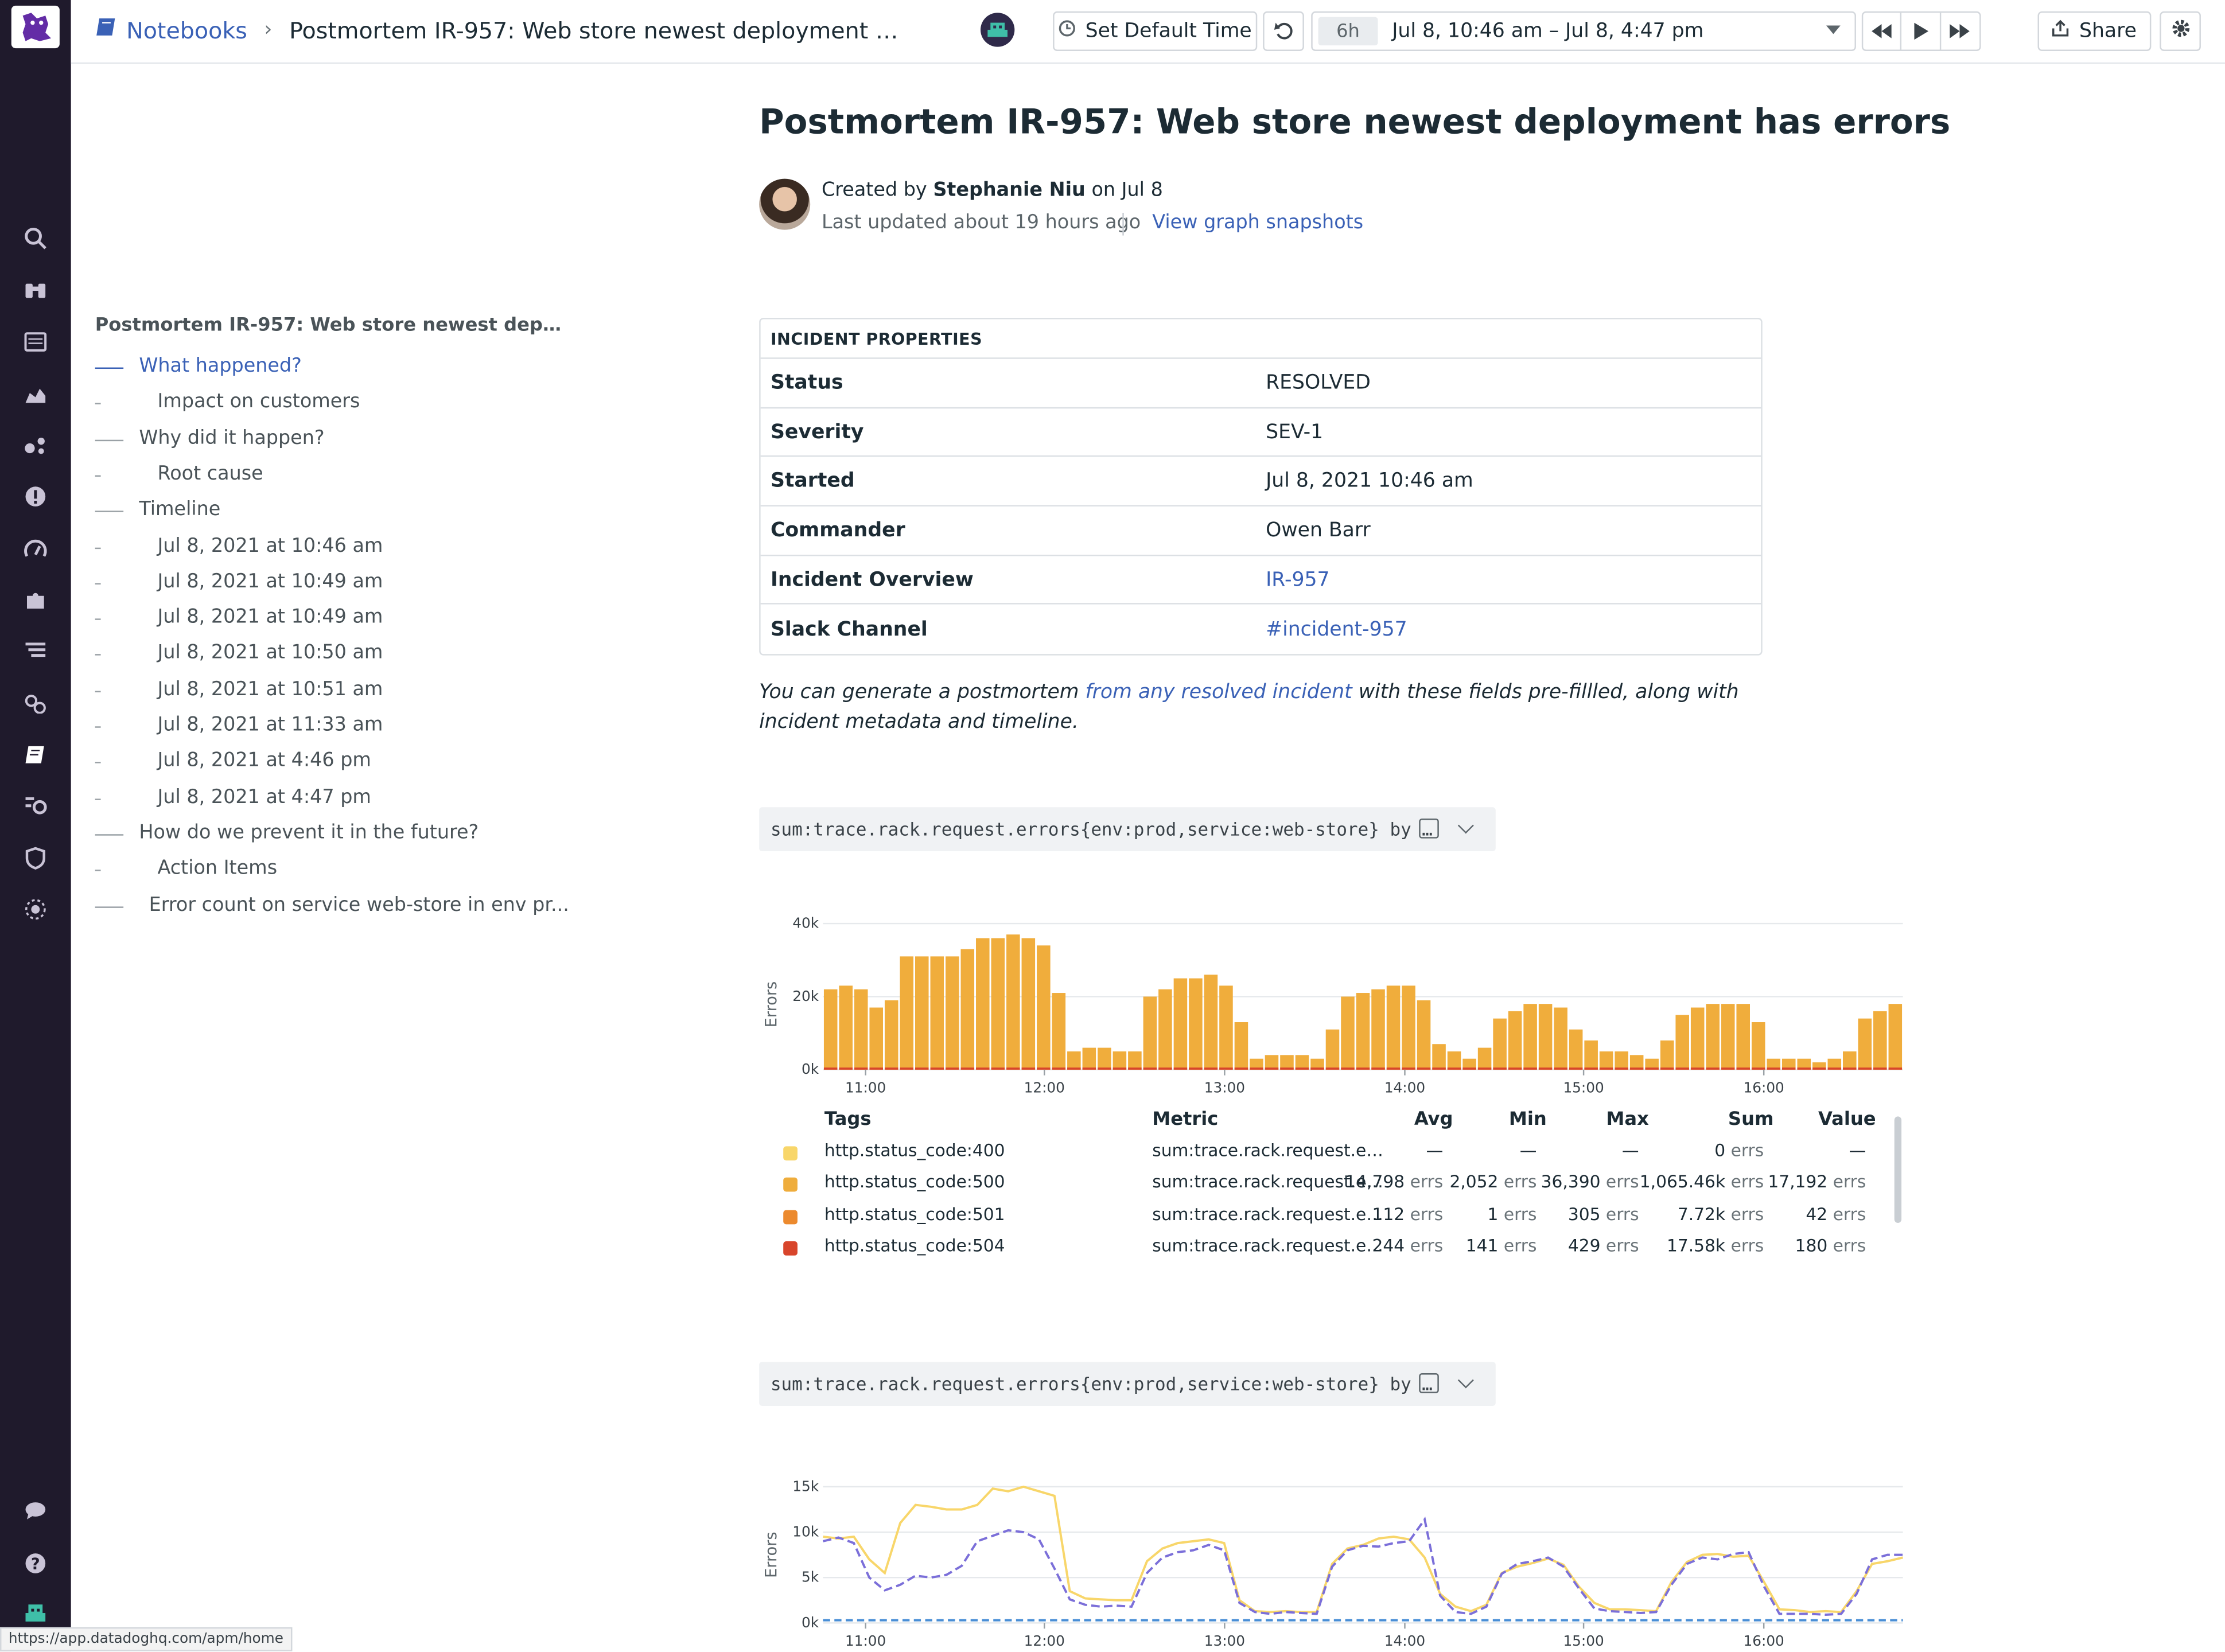 The image size is (2225, 1652). I want to click on share-button: Share, so click(2094, 31).